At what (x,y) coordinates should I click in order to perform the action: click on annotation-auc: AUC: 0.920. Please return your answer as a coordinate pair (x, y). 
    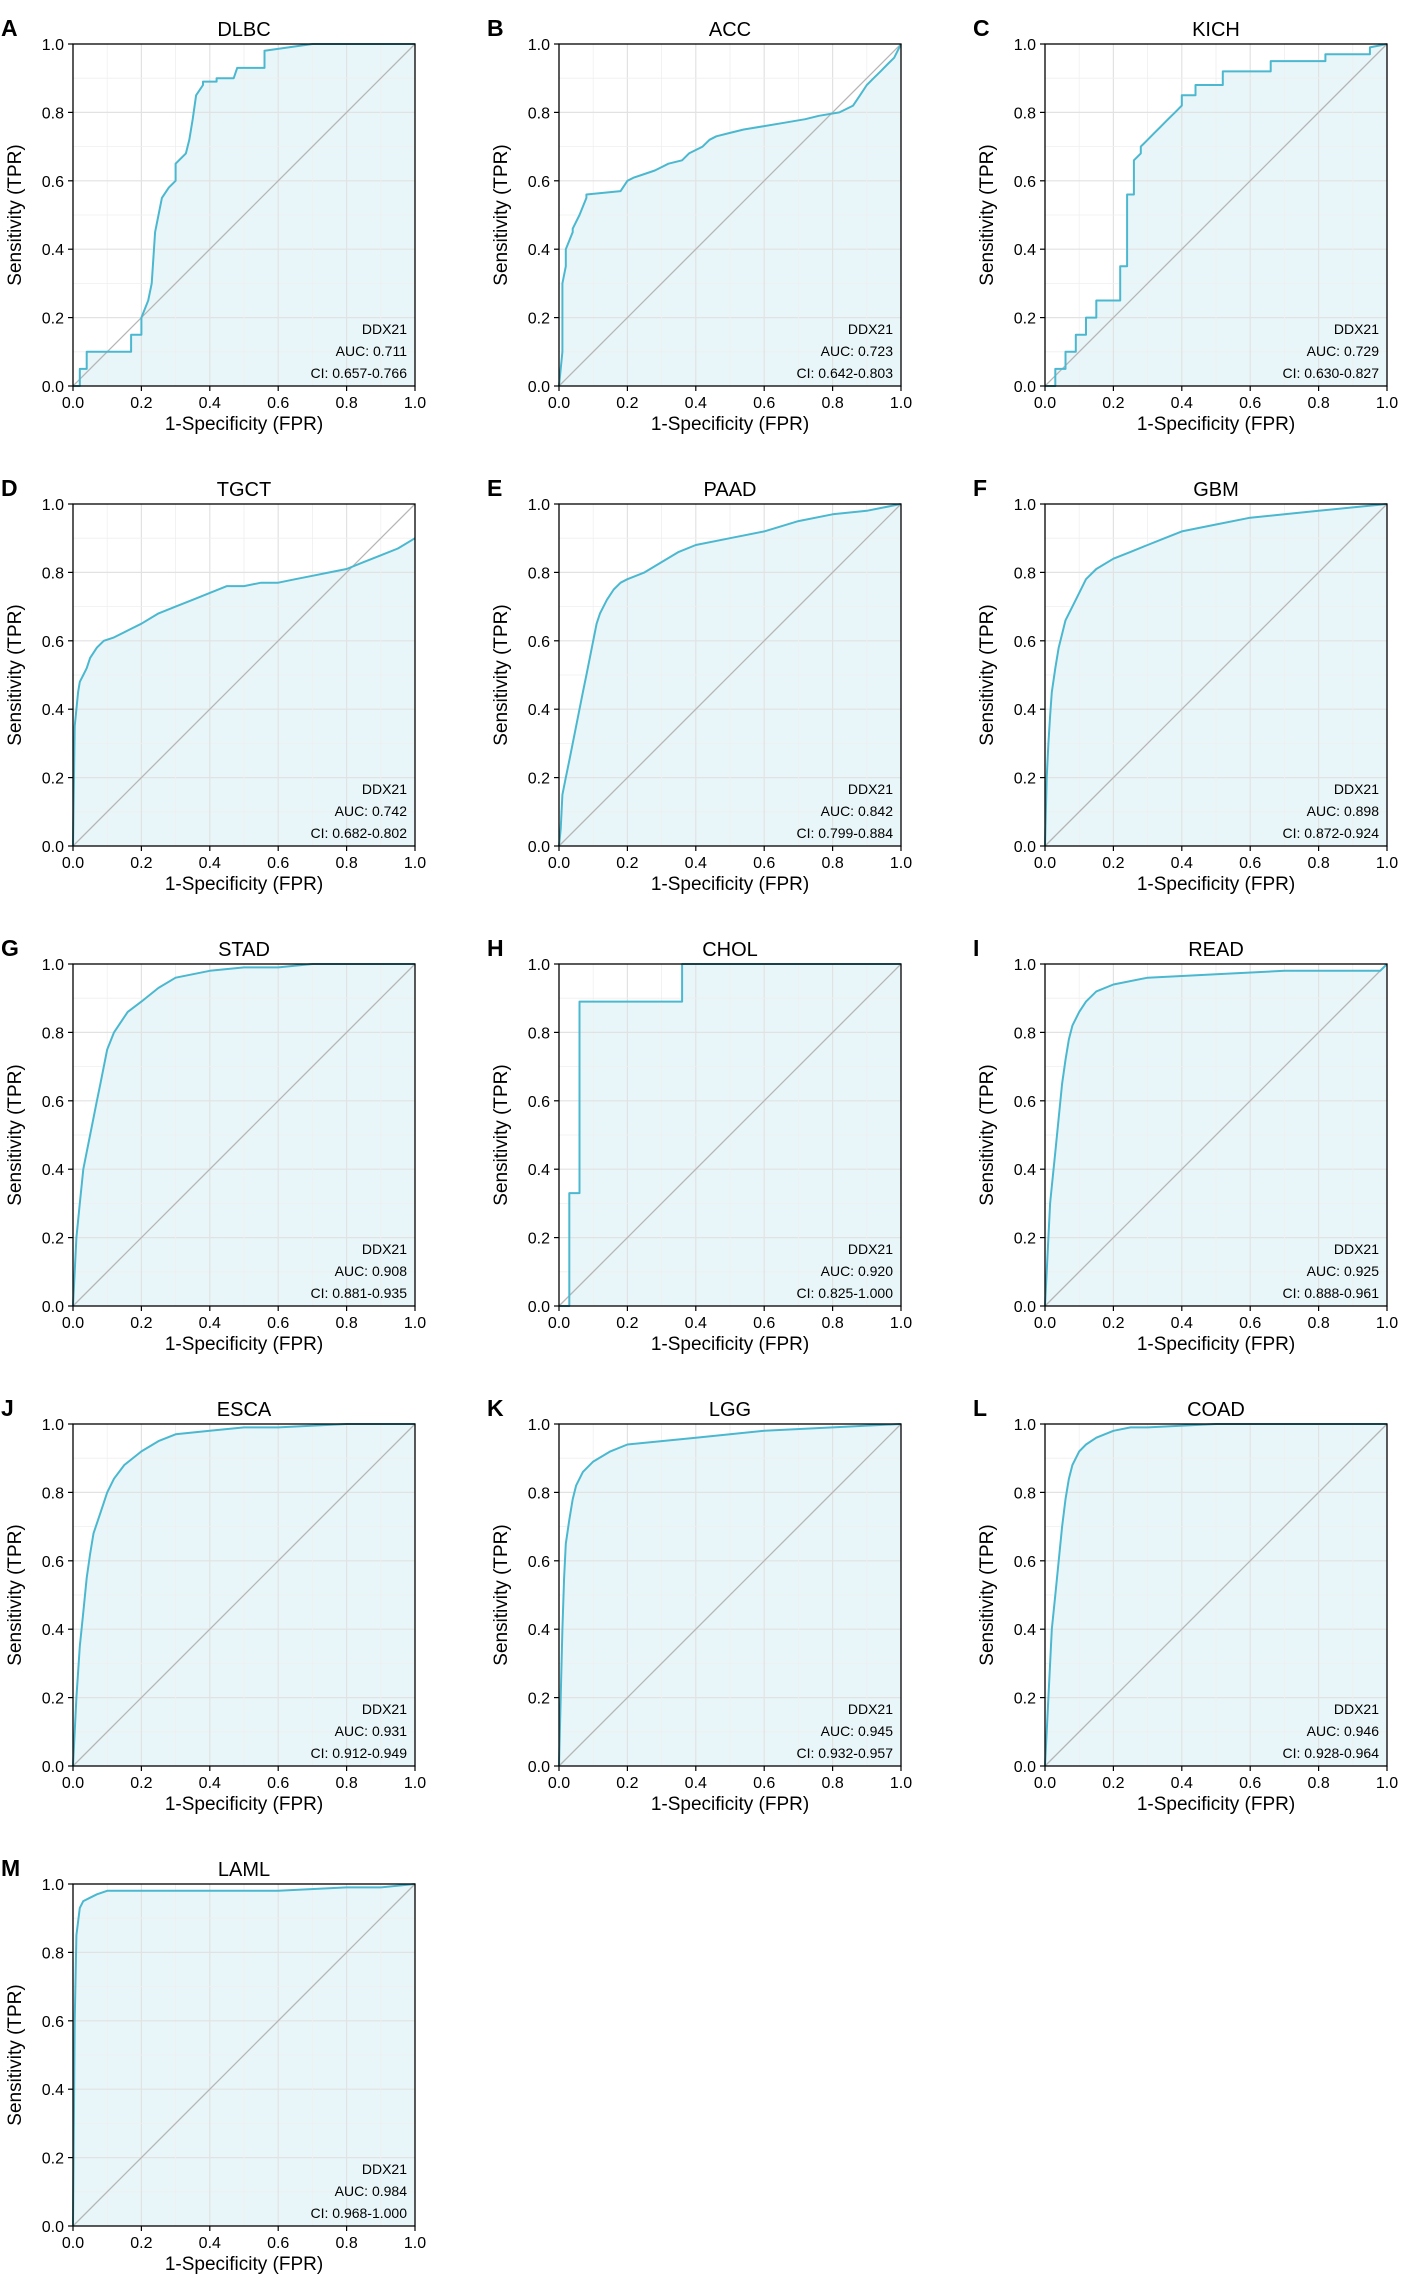
    Looking at the image, I should click on (857, 1271).